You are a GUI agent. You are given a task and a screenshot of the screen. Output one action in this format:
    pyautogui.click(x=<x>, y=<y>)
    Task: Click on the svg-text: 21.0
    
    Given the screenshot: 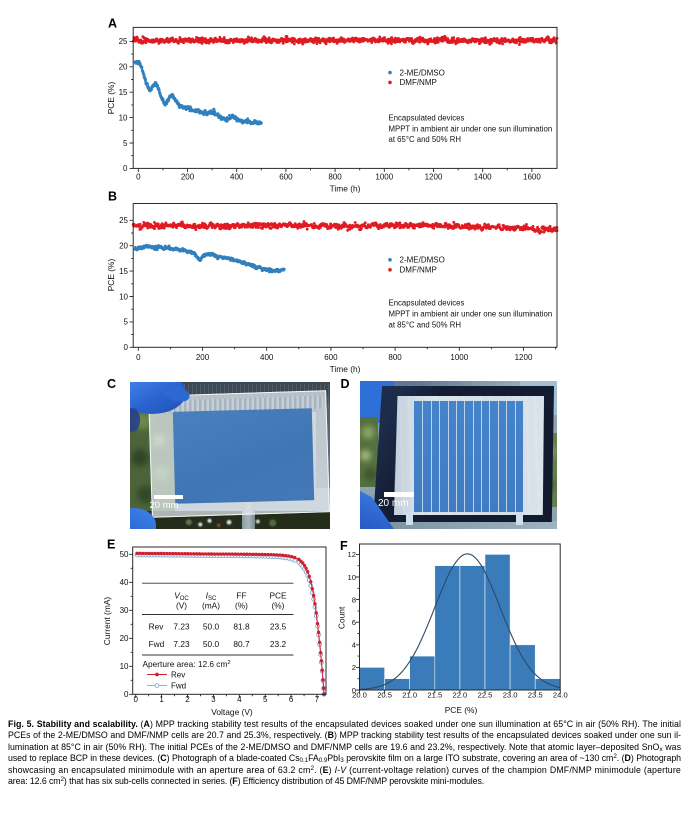 What is the action you would take?
    pyautogui.click(x=409, y=694)
    